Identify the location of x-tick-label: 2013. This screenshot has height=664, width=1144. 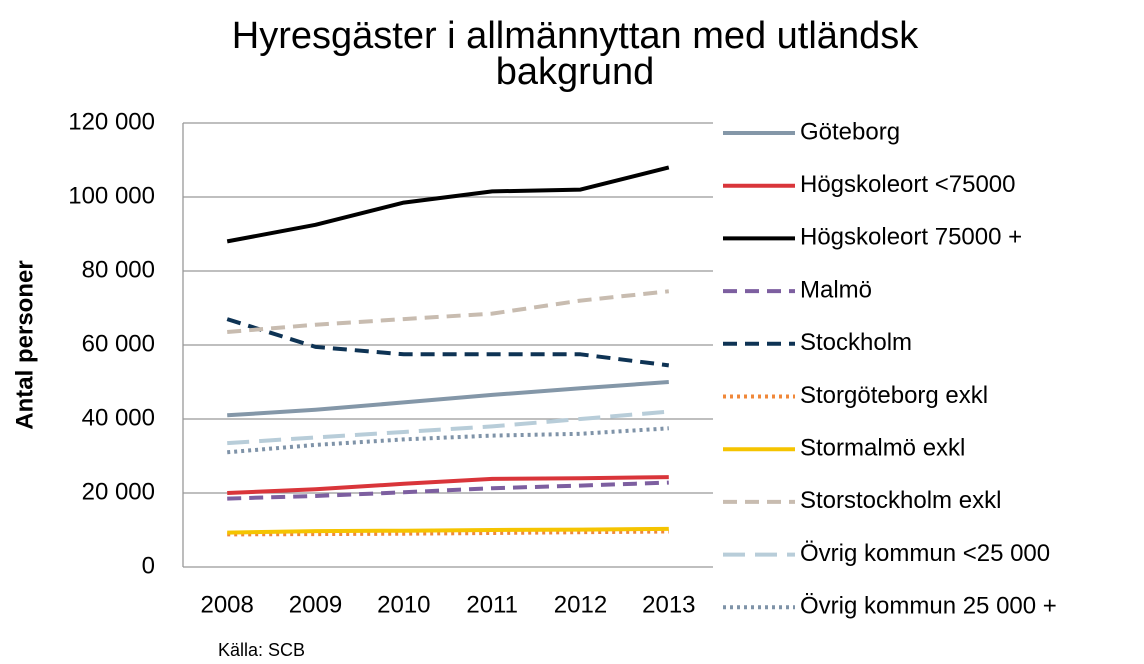
(668, 604).